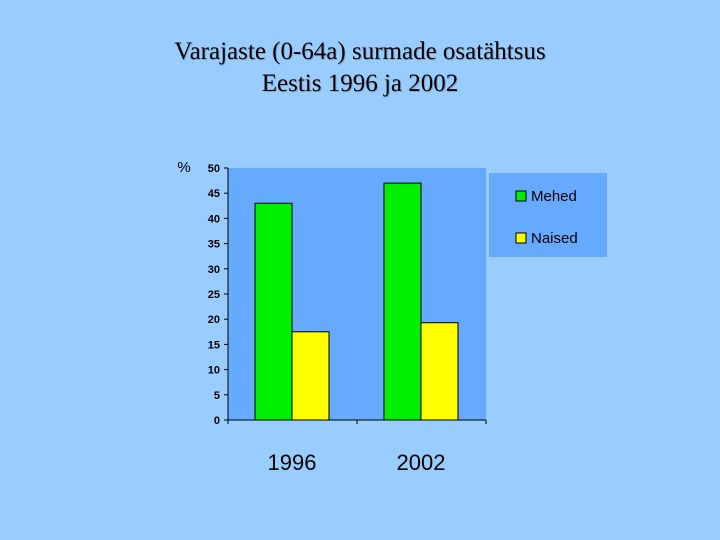  What do you see at coordinates (310, 376) in the screenshot?
I see `bar-naised-1996` at bounding box center [310, 376].